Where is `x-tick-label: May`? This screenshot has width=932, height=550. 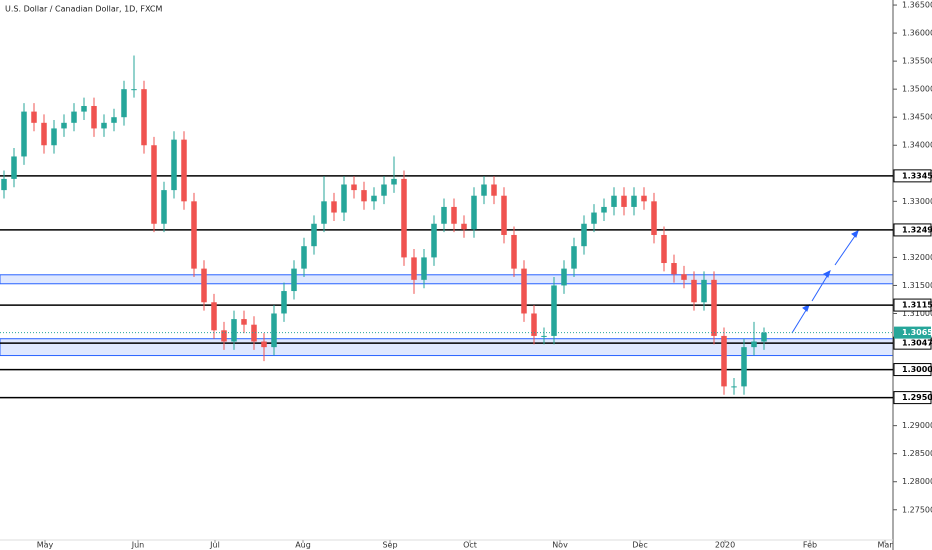 x-tick-label: May is located at coordinates (45, 545).